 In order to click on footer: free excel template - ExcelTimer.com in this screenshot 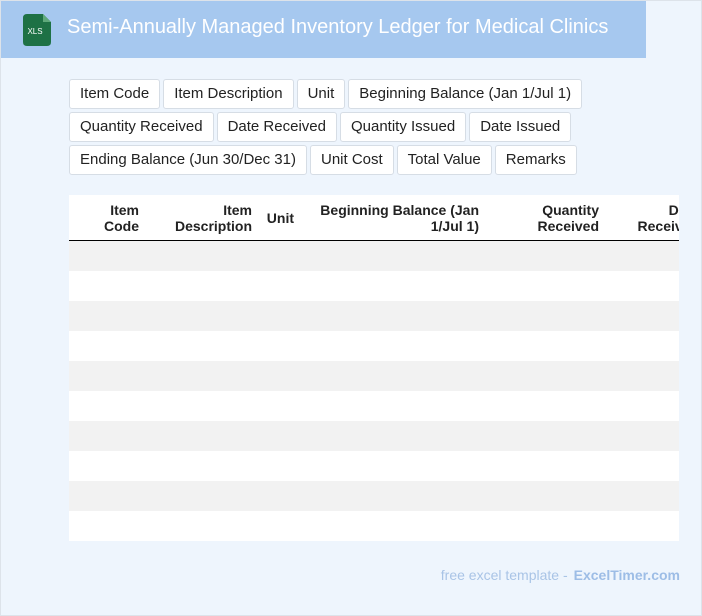, I will do `click(560, 575)`.